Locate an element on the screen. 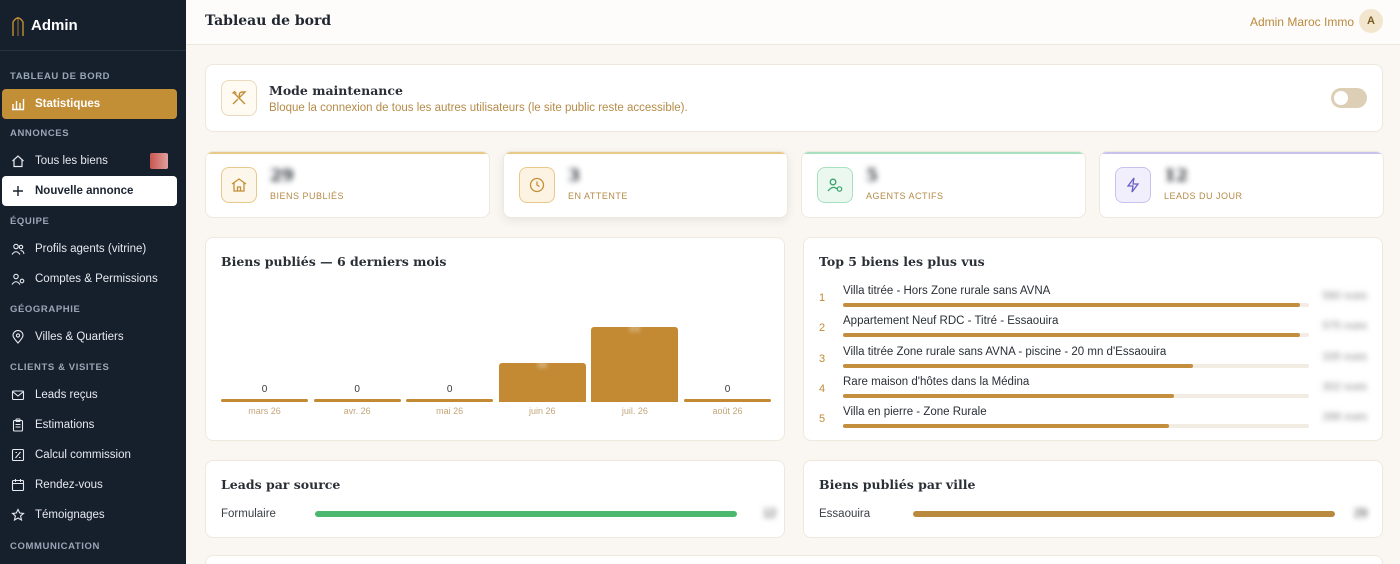 Image resolution: width=1400 pixels, height=564 pixels. chart-category-label: juin 26 is located at coordinates (542, 411).